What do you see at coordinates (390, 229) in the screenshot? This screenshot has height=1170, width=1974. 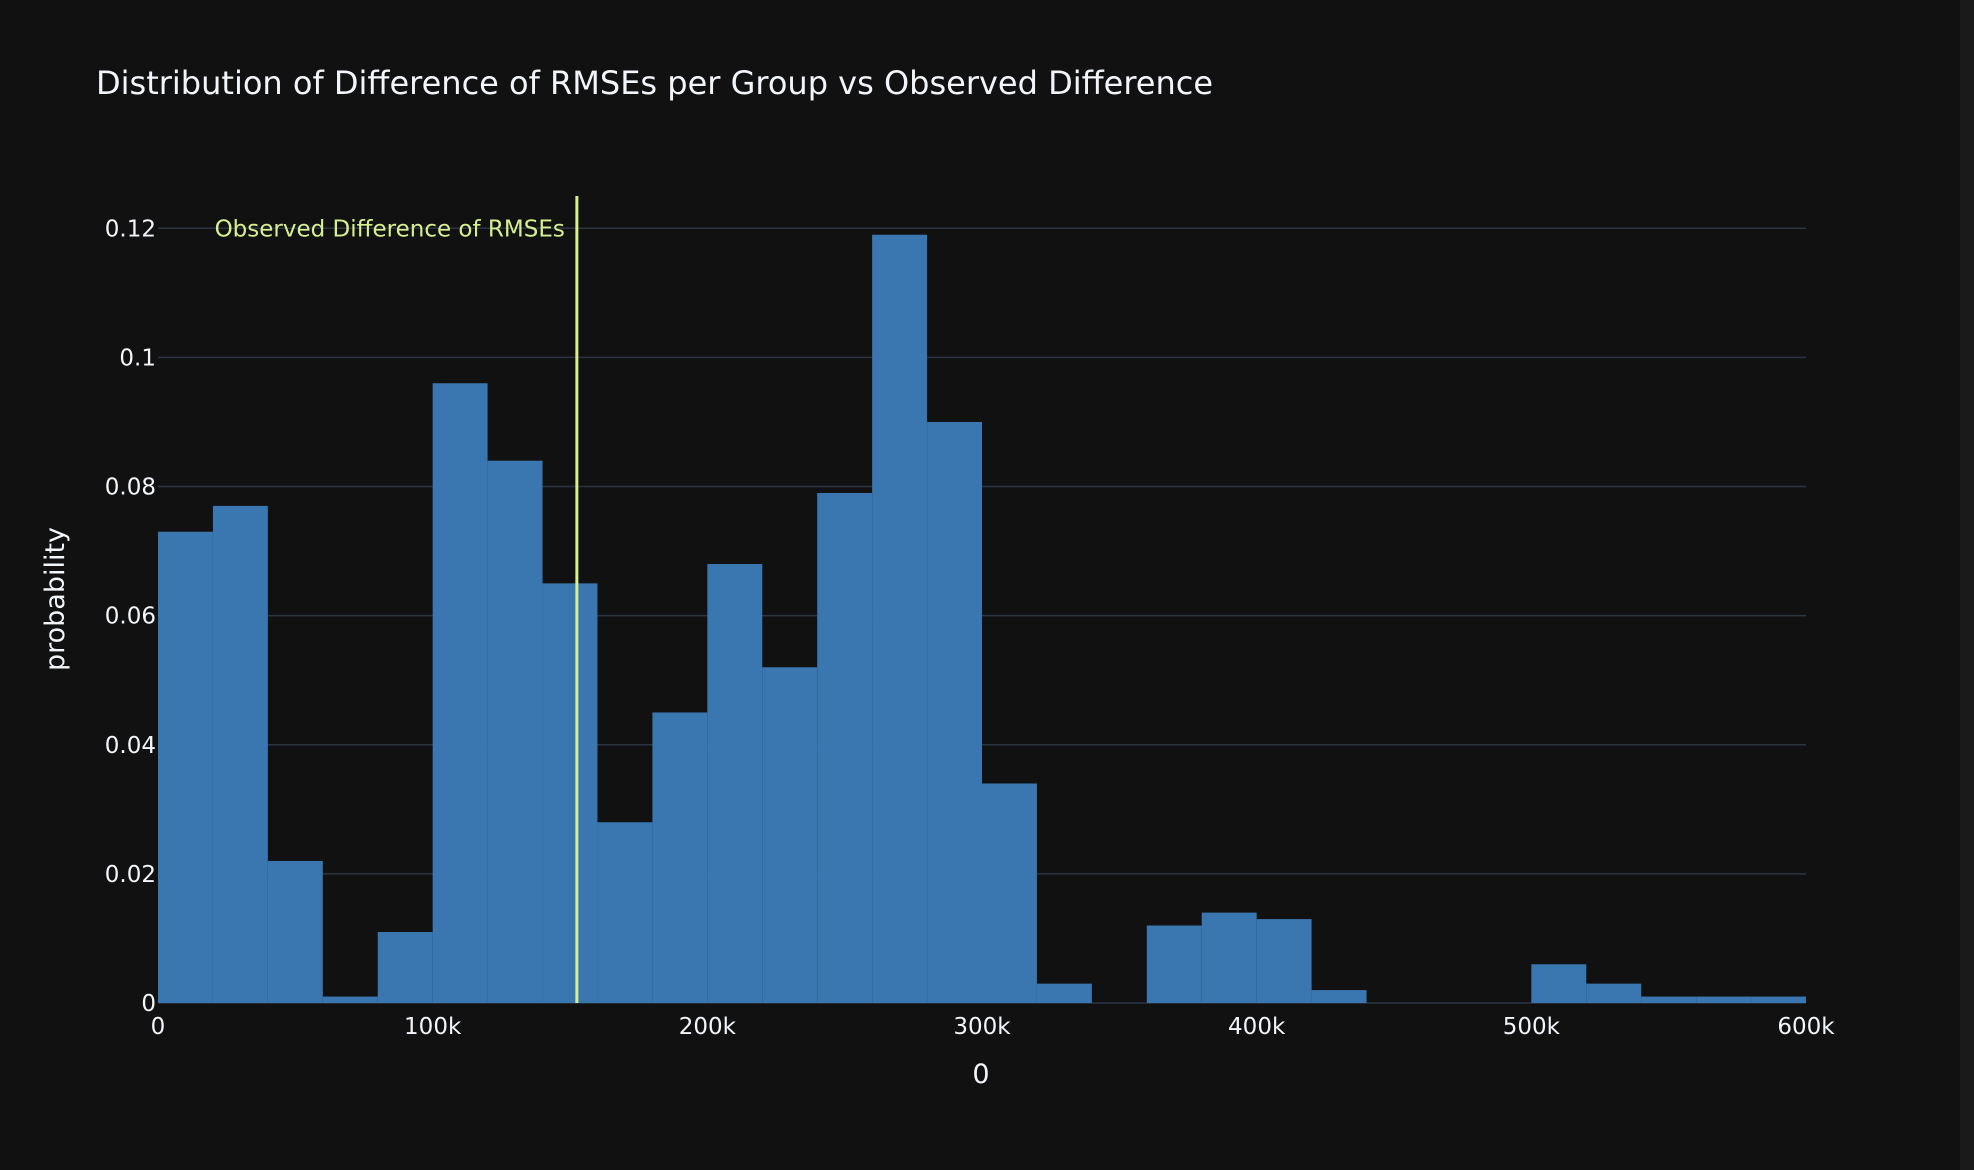 I see `observed-difference-label: Observed Difference of RMSEs` at bounding box center [390, 229].